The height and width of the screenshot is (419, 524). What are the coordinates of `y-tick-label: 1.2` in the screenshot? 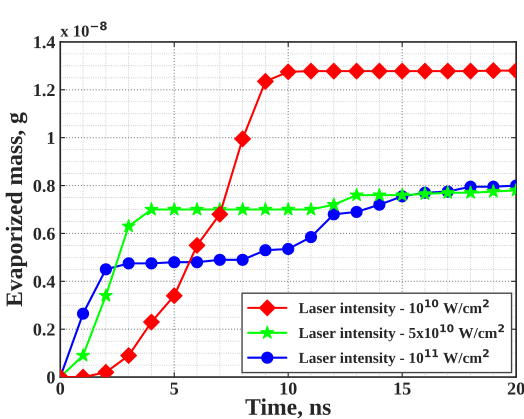 It's located at (44, 90).